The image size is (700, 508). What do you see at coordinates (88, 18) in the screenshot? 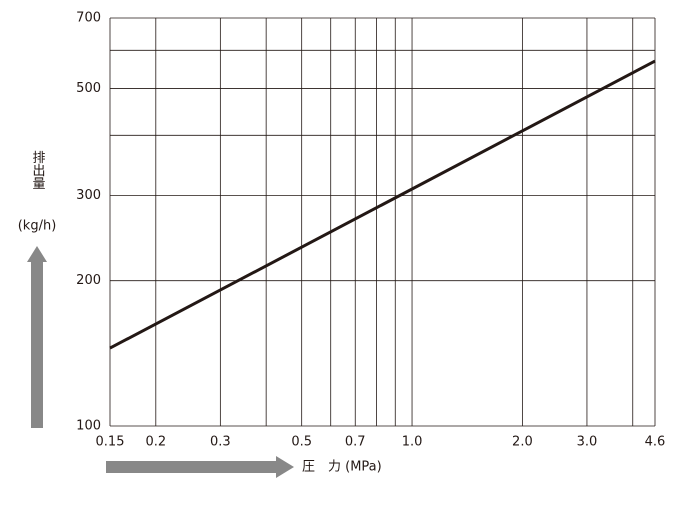
I see `y-tick-label: 700` at bounding box center [88, 18].